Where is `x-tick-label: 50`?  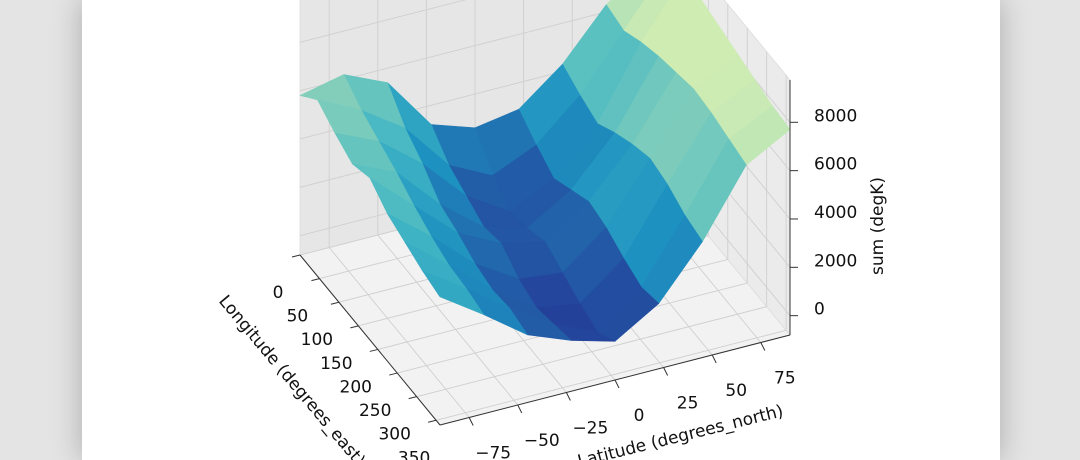
x-tick-label: 50 is located at coordinates (298, 317).